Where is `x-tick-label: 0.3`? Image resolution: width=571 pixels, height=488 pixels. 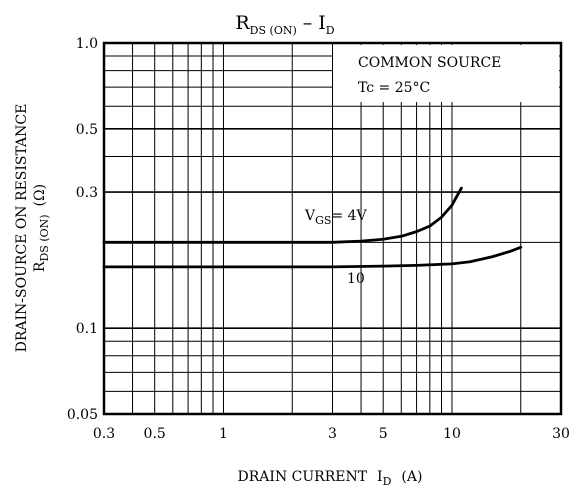 x-tick-label: 0.3 is located at coordinates (104, 434).